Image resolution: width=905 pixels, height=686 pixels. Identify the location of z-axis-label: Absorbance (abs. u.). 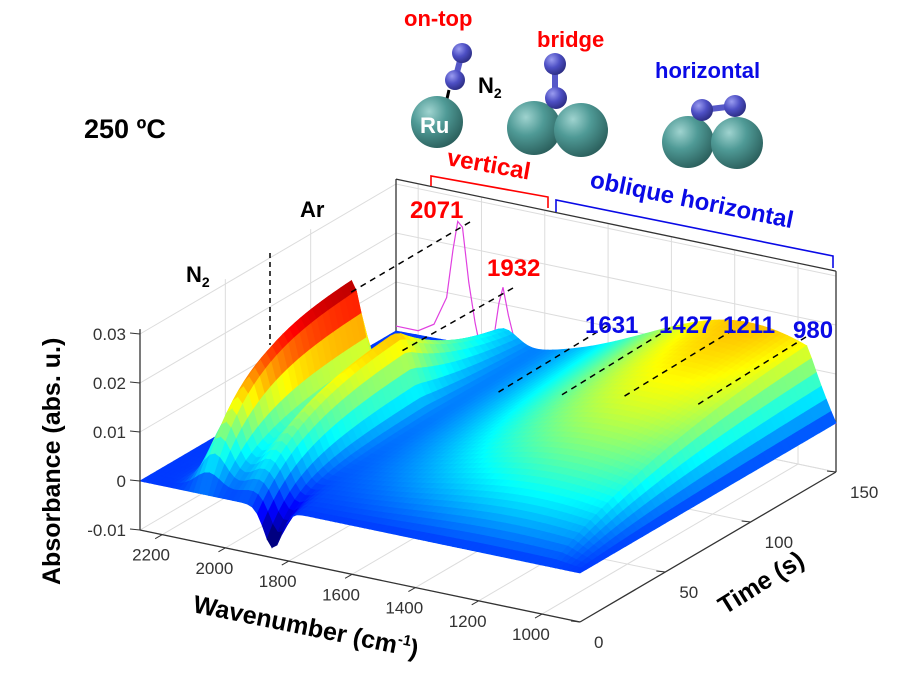
(52, 461).